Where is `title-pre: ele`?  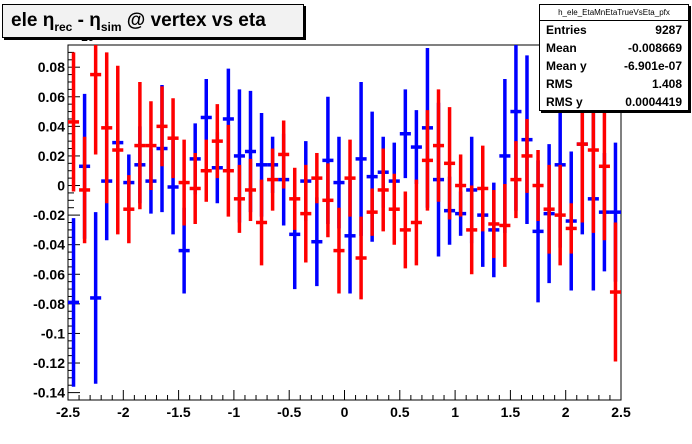
title-pre: ele is located at coordinates (27, 20).